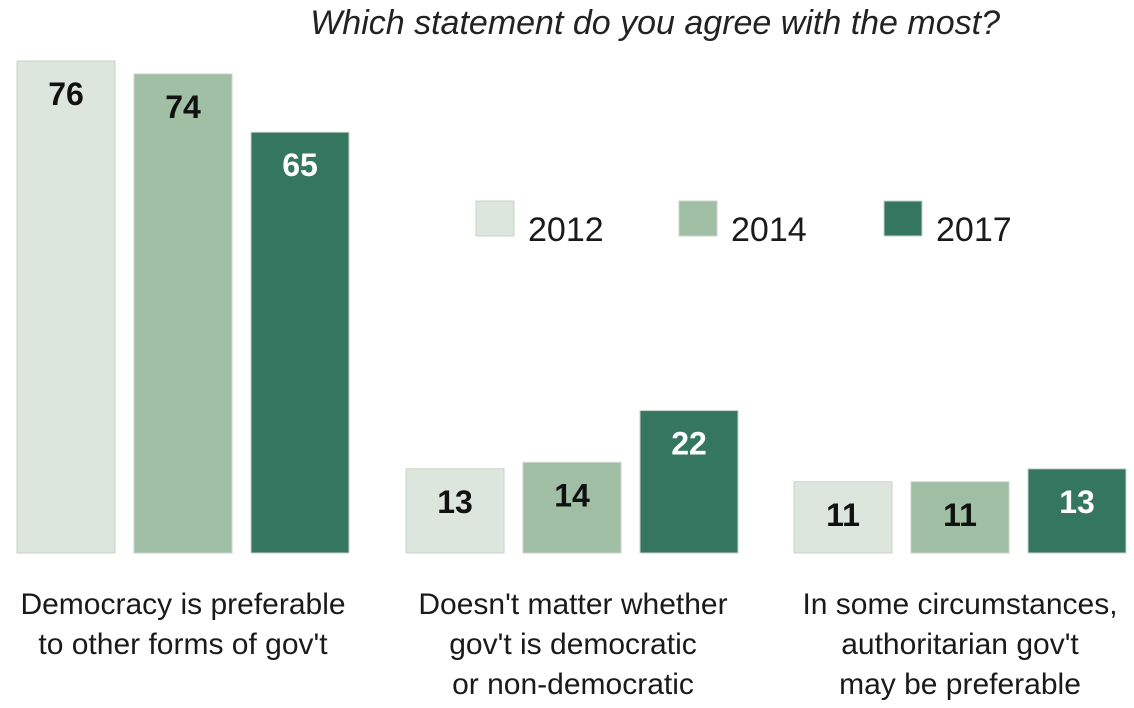 This screenshot has height=708, width=1134. What do you see at coordinates (974, 230) in the screenshot?
I see `legend-label-2017: 2017` at bounding box center [974, 230].